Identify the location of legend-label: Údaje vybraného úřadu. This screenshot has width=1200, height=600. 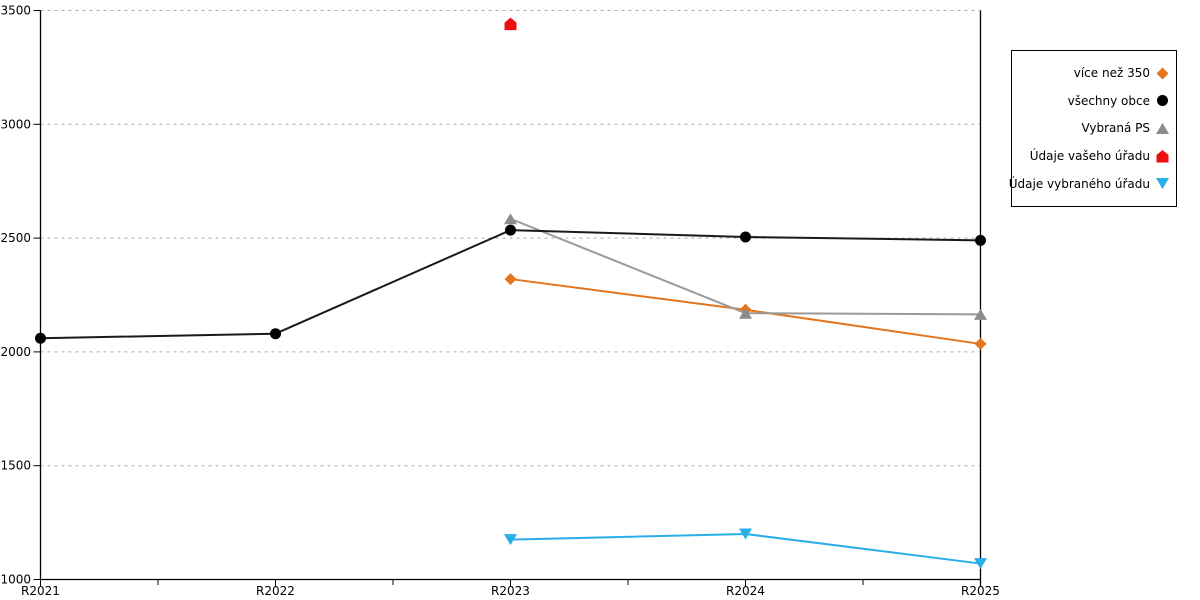
(1079, 183).